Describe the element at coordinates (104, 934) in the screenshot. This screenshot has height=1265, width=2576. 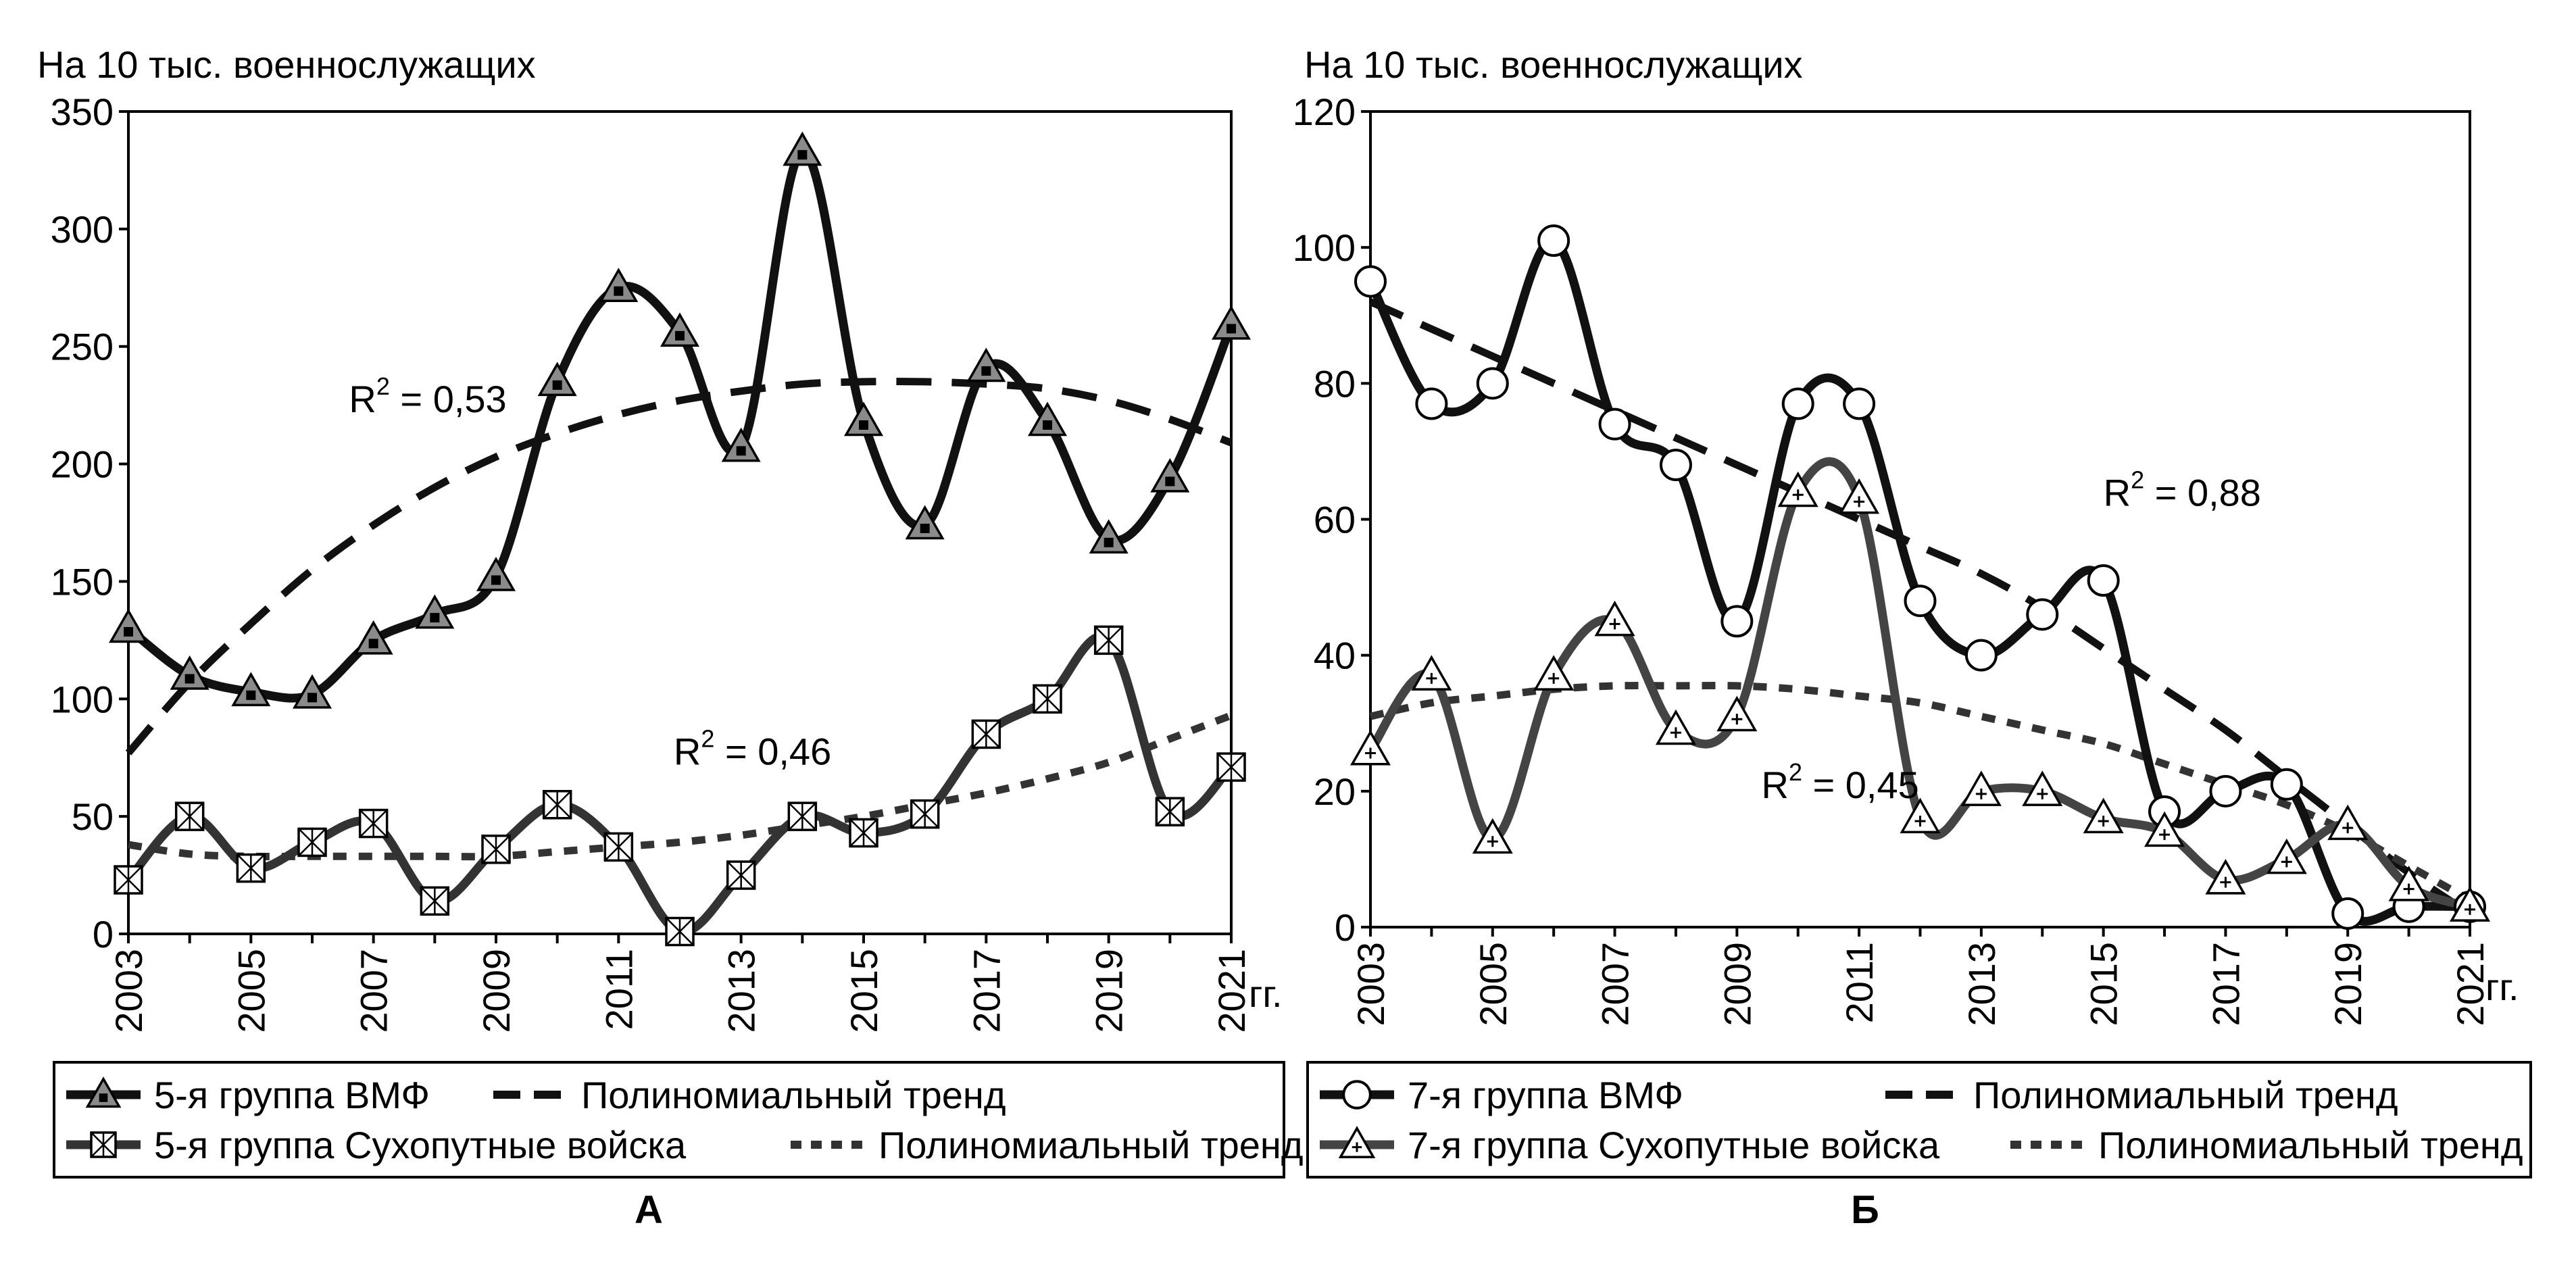
I see `y-tick-label: 0` at that location.